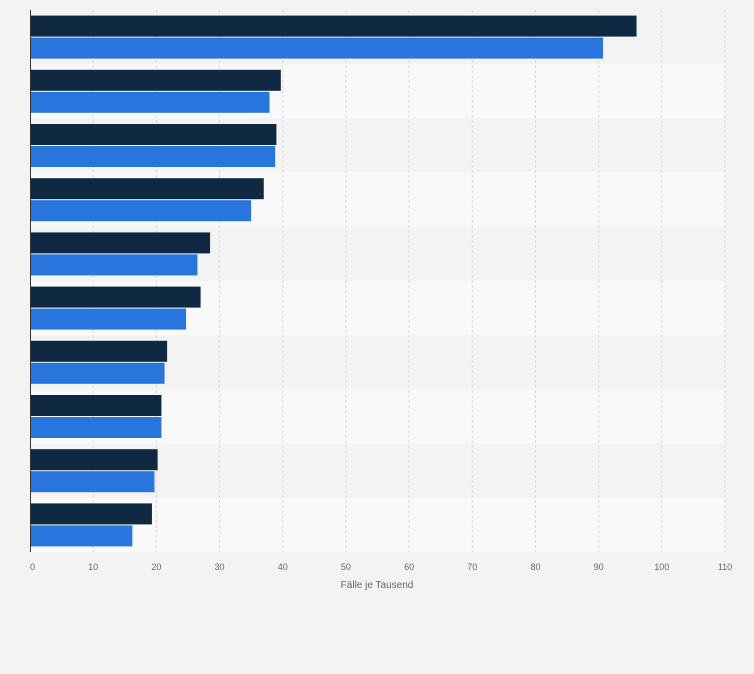 The image size is (754, 674). Describe the element at coordinates (381, 567) in the screenshot. I see `x-tick-labels: 0 10 20 30 40 50 60 70 80 90 100 110` at that location.